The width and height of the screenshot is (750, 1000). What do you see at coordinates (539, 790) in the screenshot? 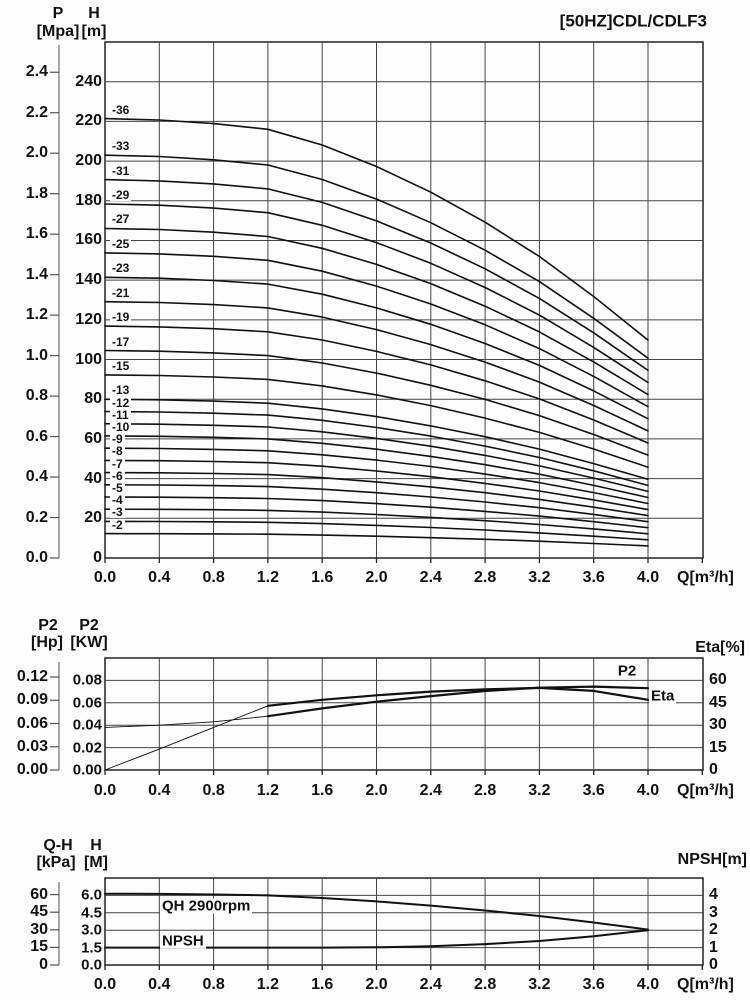
I see `power-x-tick-label: 3.2` at bounding box center [539, 790].